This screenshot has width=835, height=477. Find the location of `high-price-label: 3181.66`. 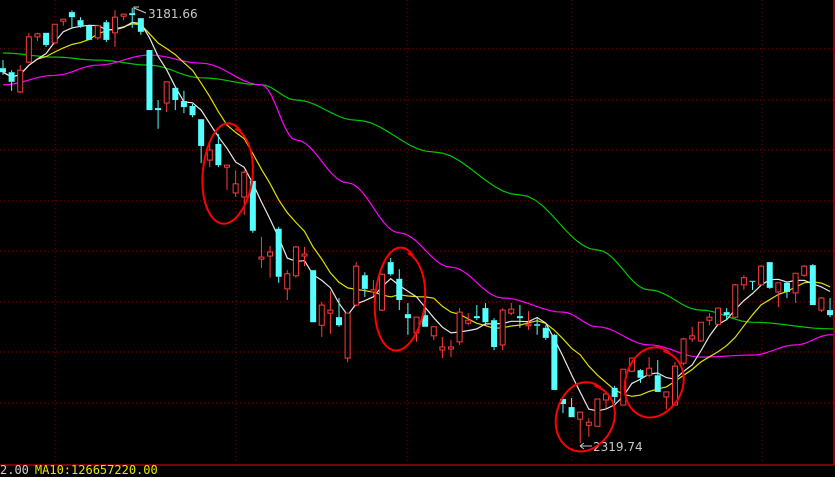

high-price-label: 3181.66 is located at coordinates (173, 14).